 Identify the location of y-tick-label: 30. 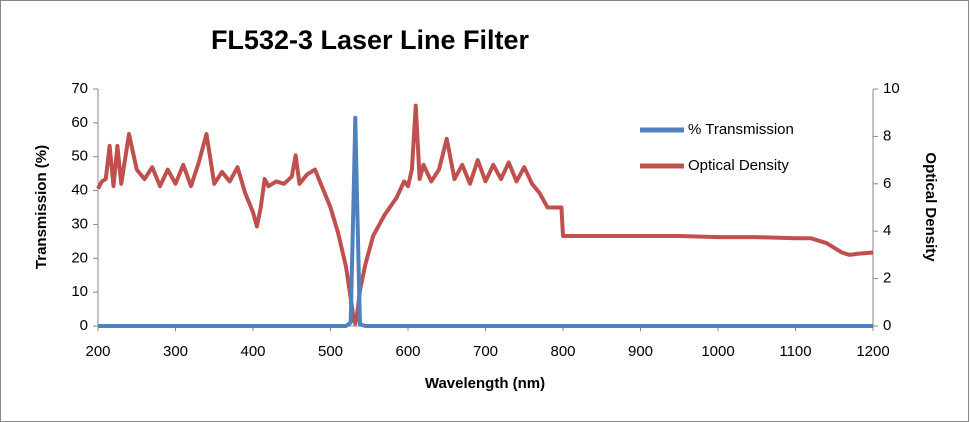
(79, 223).